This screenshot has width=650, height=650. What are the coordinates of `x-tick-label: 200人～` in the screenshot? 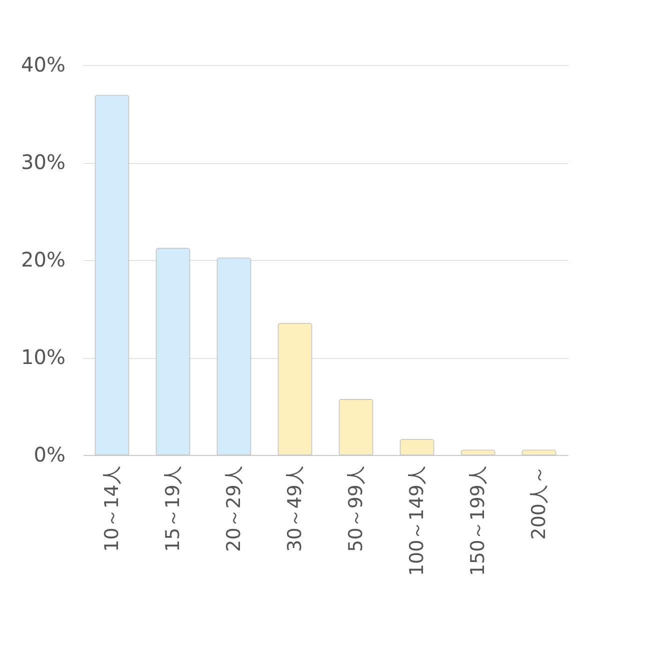 It's located at (539, 503).